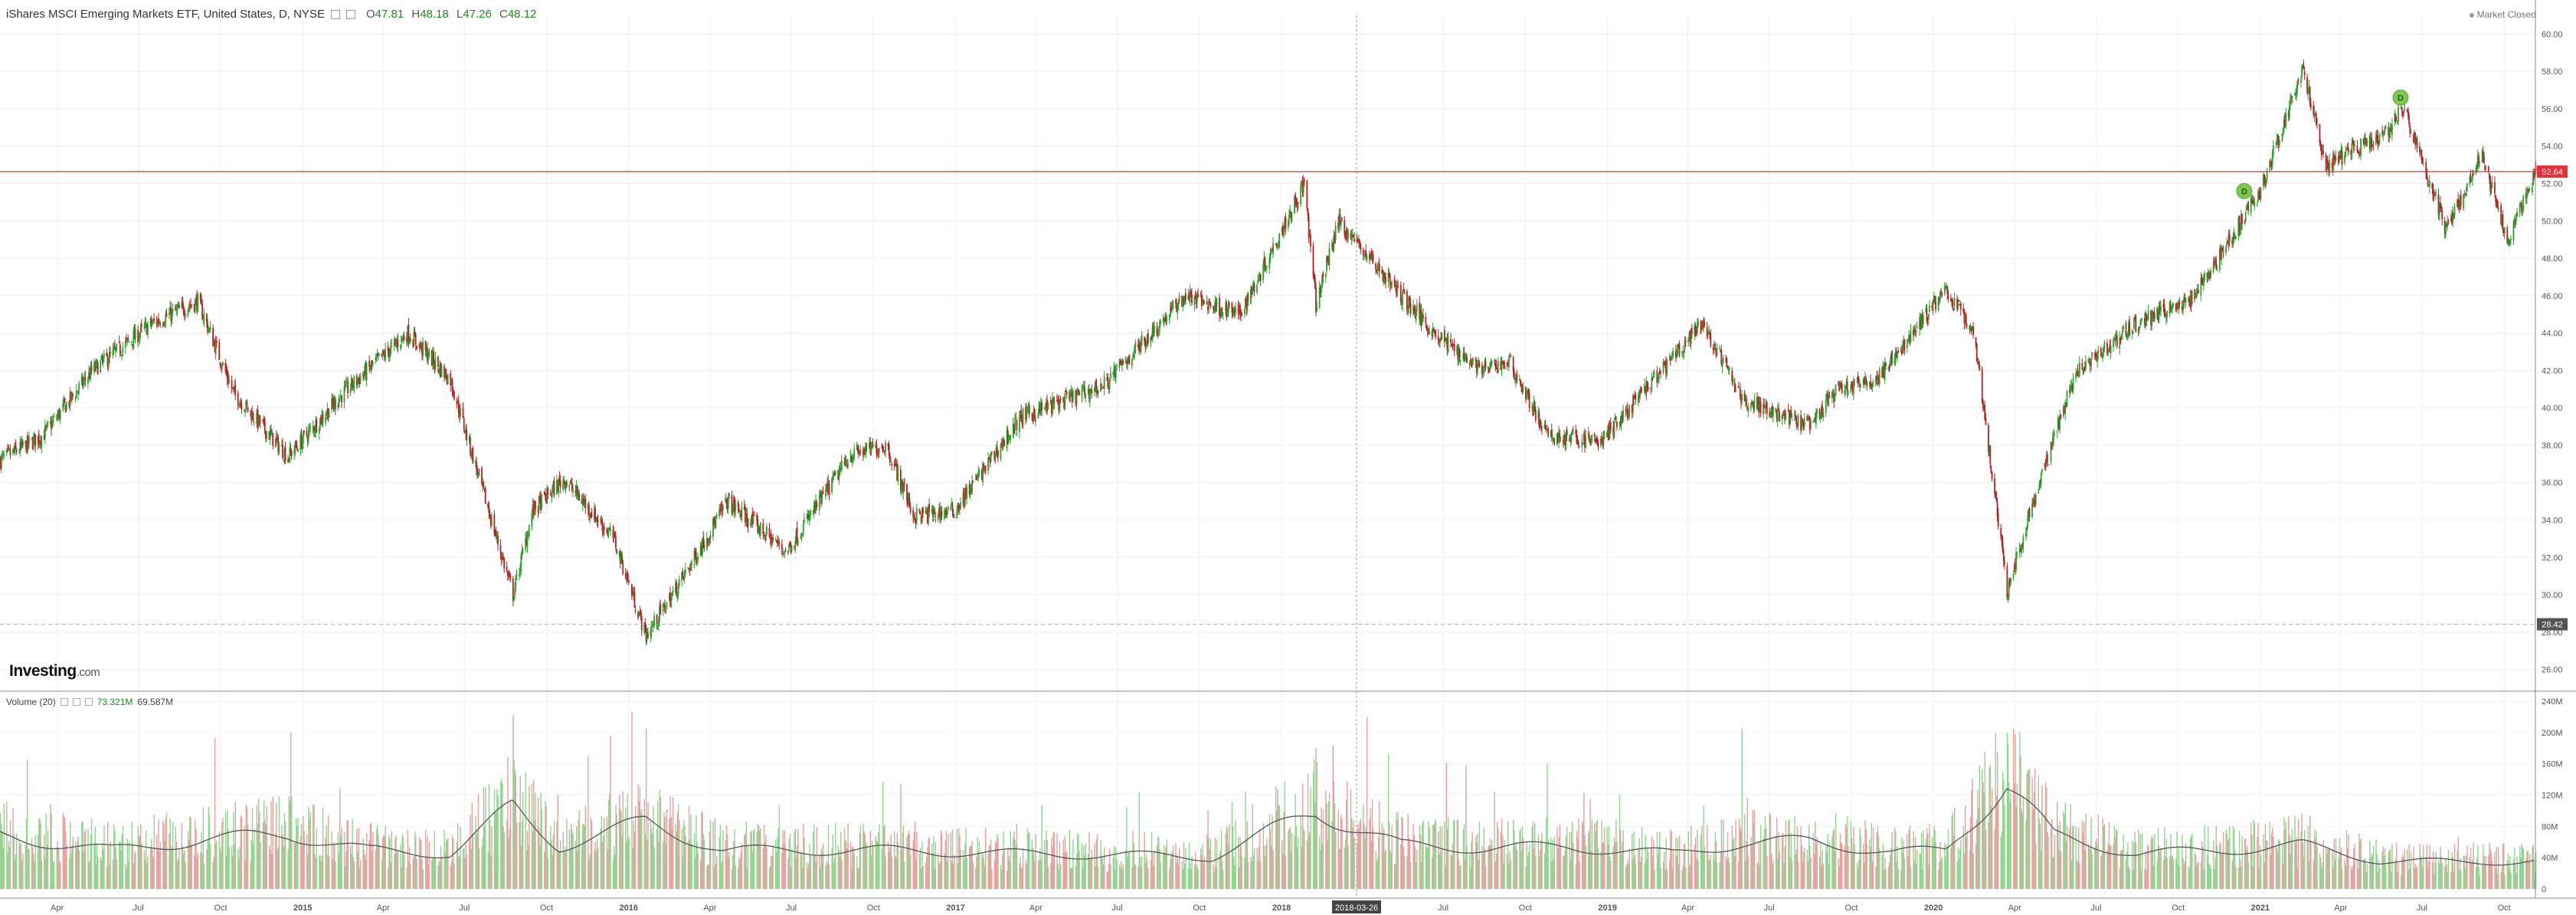 This screenshot has width=2576, height=915. What do you see at coordinates (64, 702) in the screenshot?
I see `visibility-icon` at bounding box center [64, 702].